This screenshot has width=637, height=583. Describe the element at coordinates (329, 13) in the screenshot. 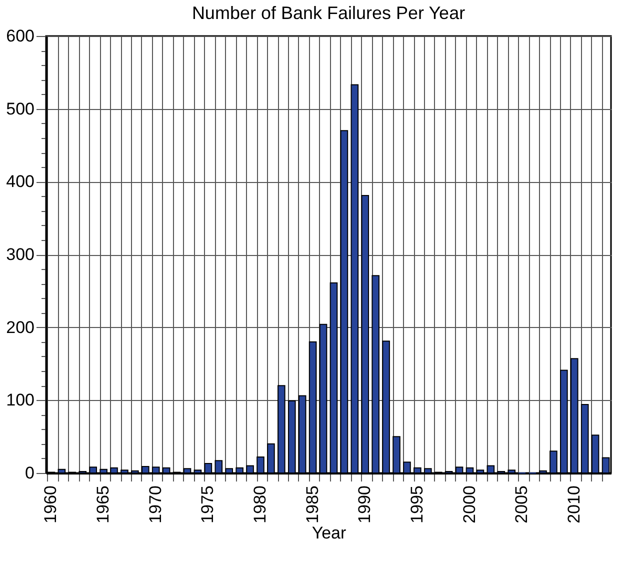

I see `chart-title: Number of Bank Failures Per Year` at that location.